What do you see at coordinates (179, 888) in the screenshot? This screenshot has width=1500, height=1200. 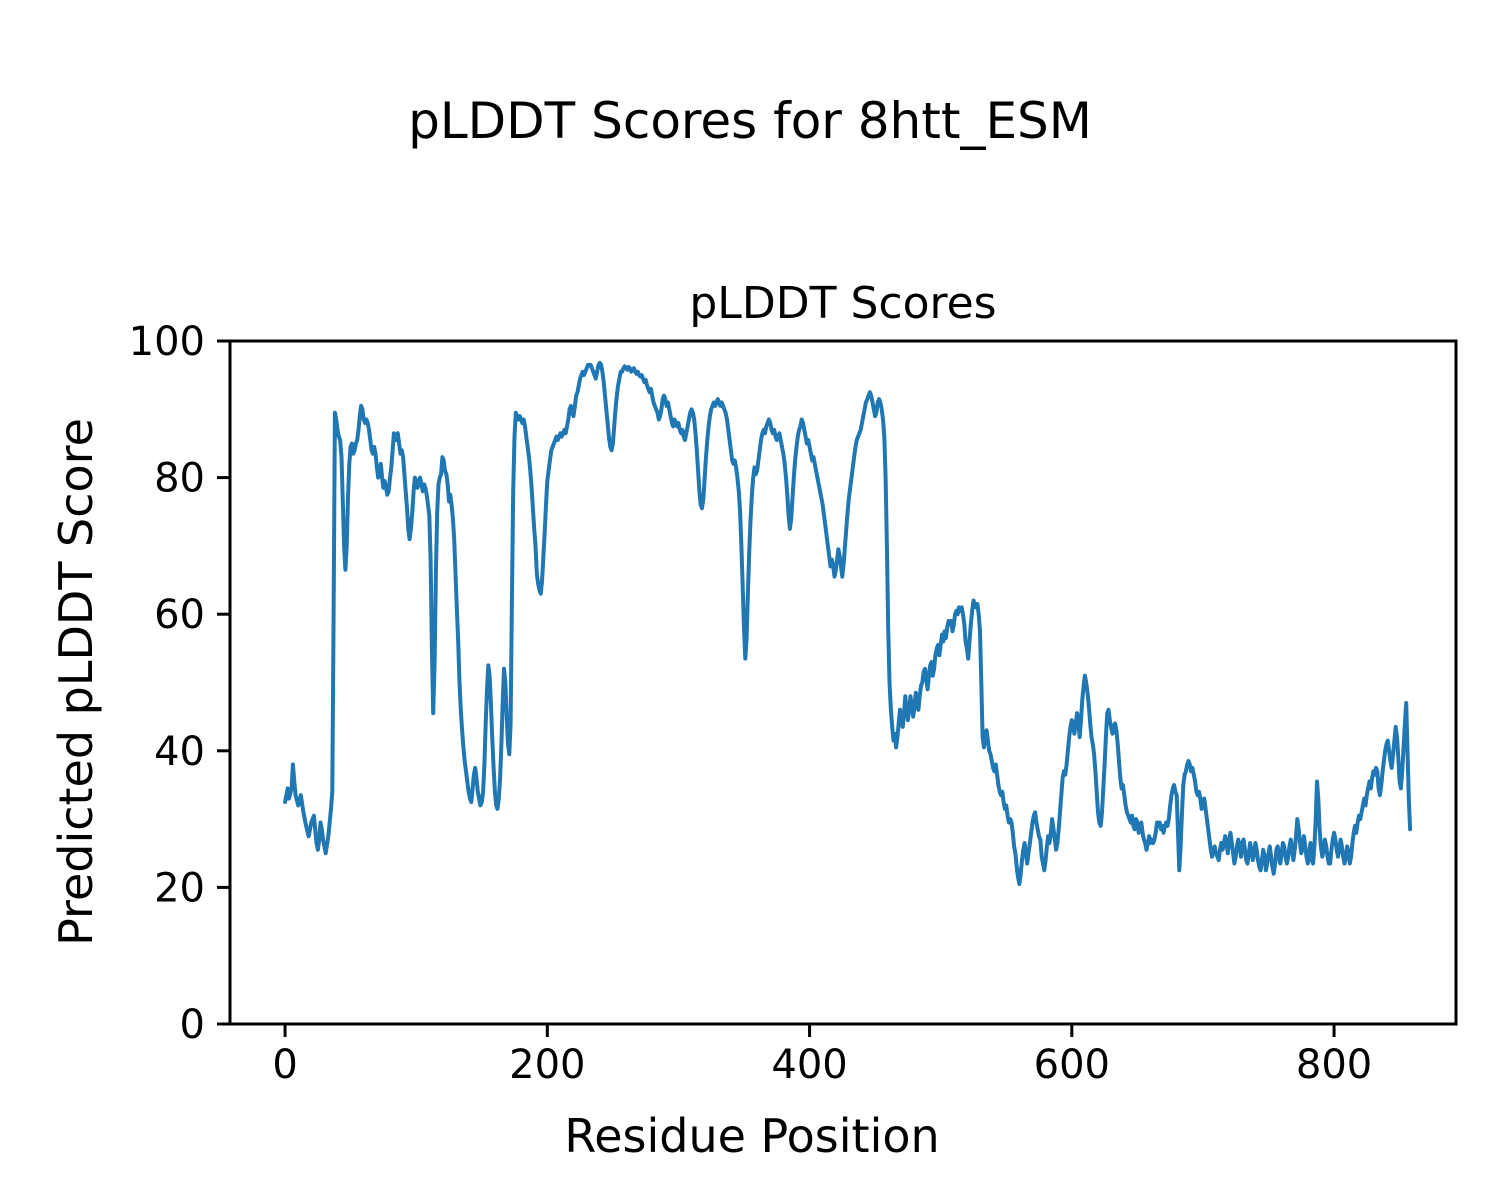 I see `y-tick-label: 20` at bounding box center [179, 888].